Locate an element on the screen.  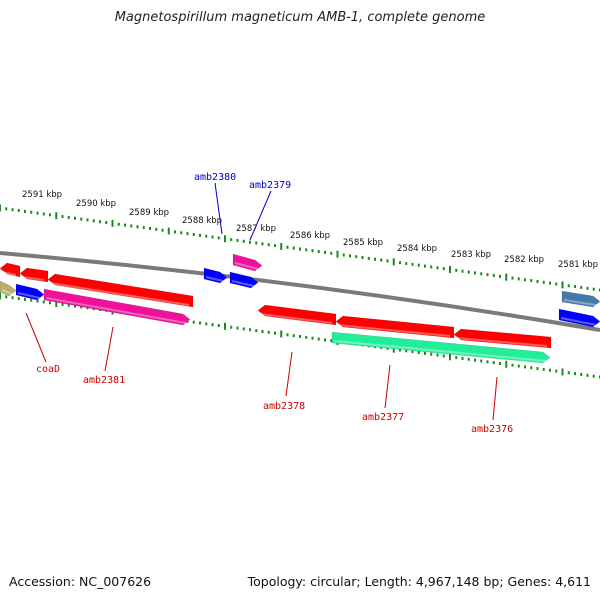
gene-label: amb2380 is located at coordinates (215, 177).